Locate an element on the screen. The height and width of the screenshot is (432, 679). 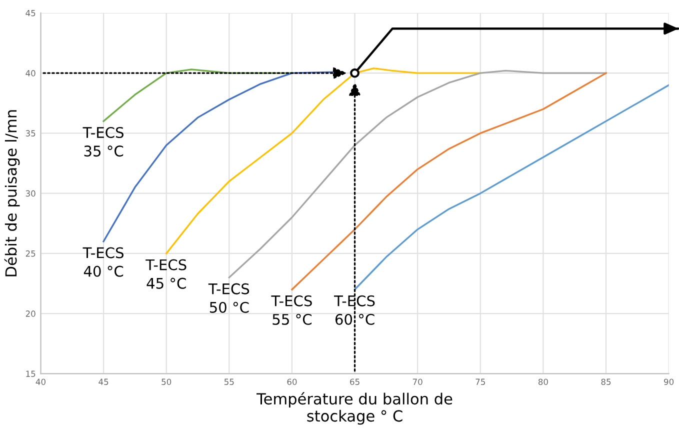
x-tick-label: 80 is located at coordinates (543, 381).